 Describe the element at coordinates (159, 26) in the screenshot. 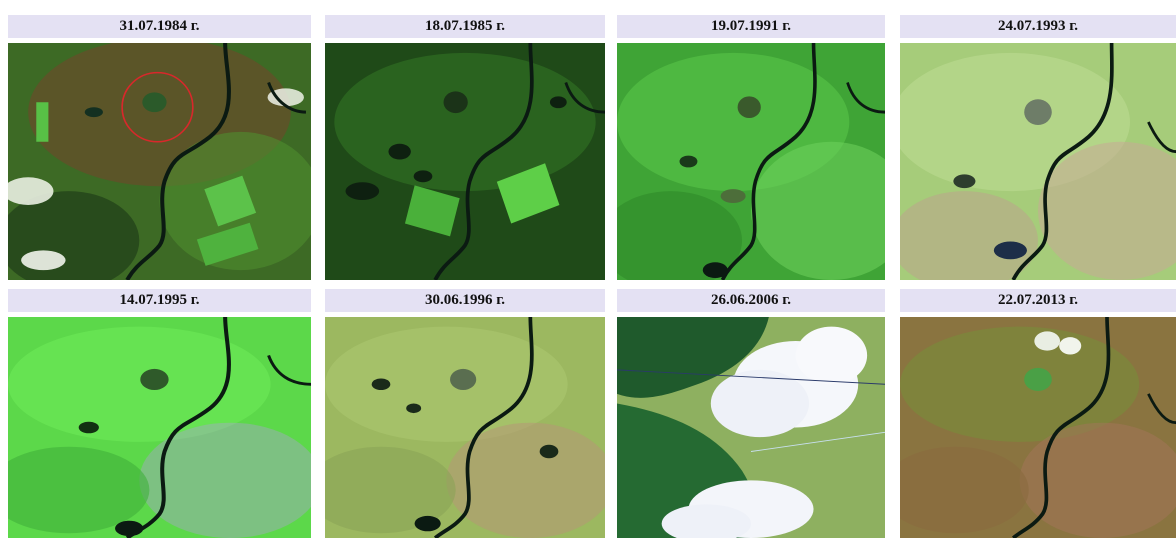

I see `panel-1-date: 31.07.1984 г.` at that location.